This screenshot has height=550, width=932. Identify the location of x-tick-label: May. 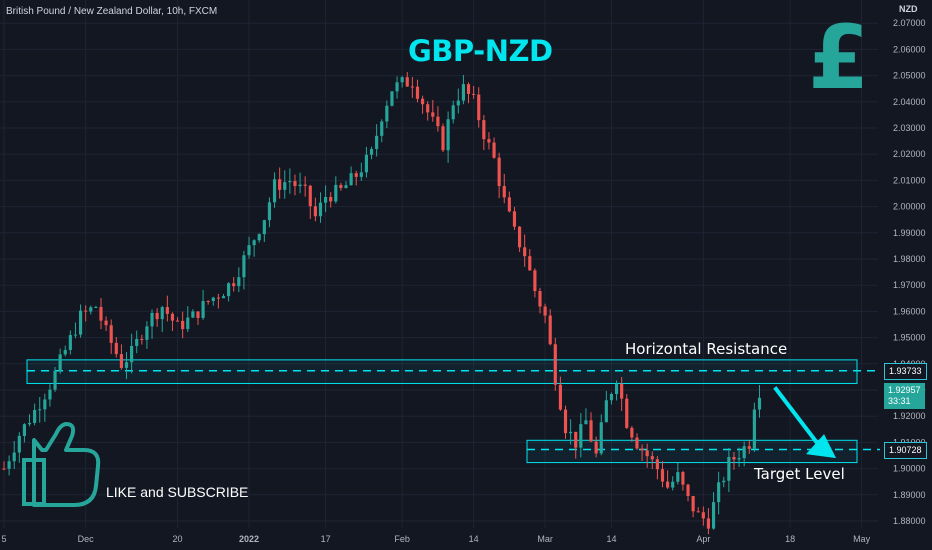
(862, 539).